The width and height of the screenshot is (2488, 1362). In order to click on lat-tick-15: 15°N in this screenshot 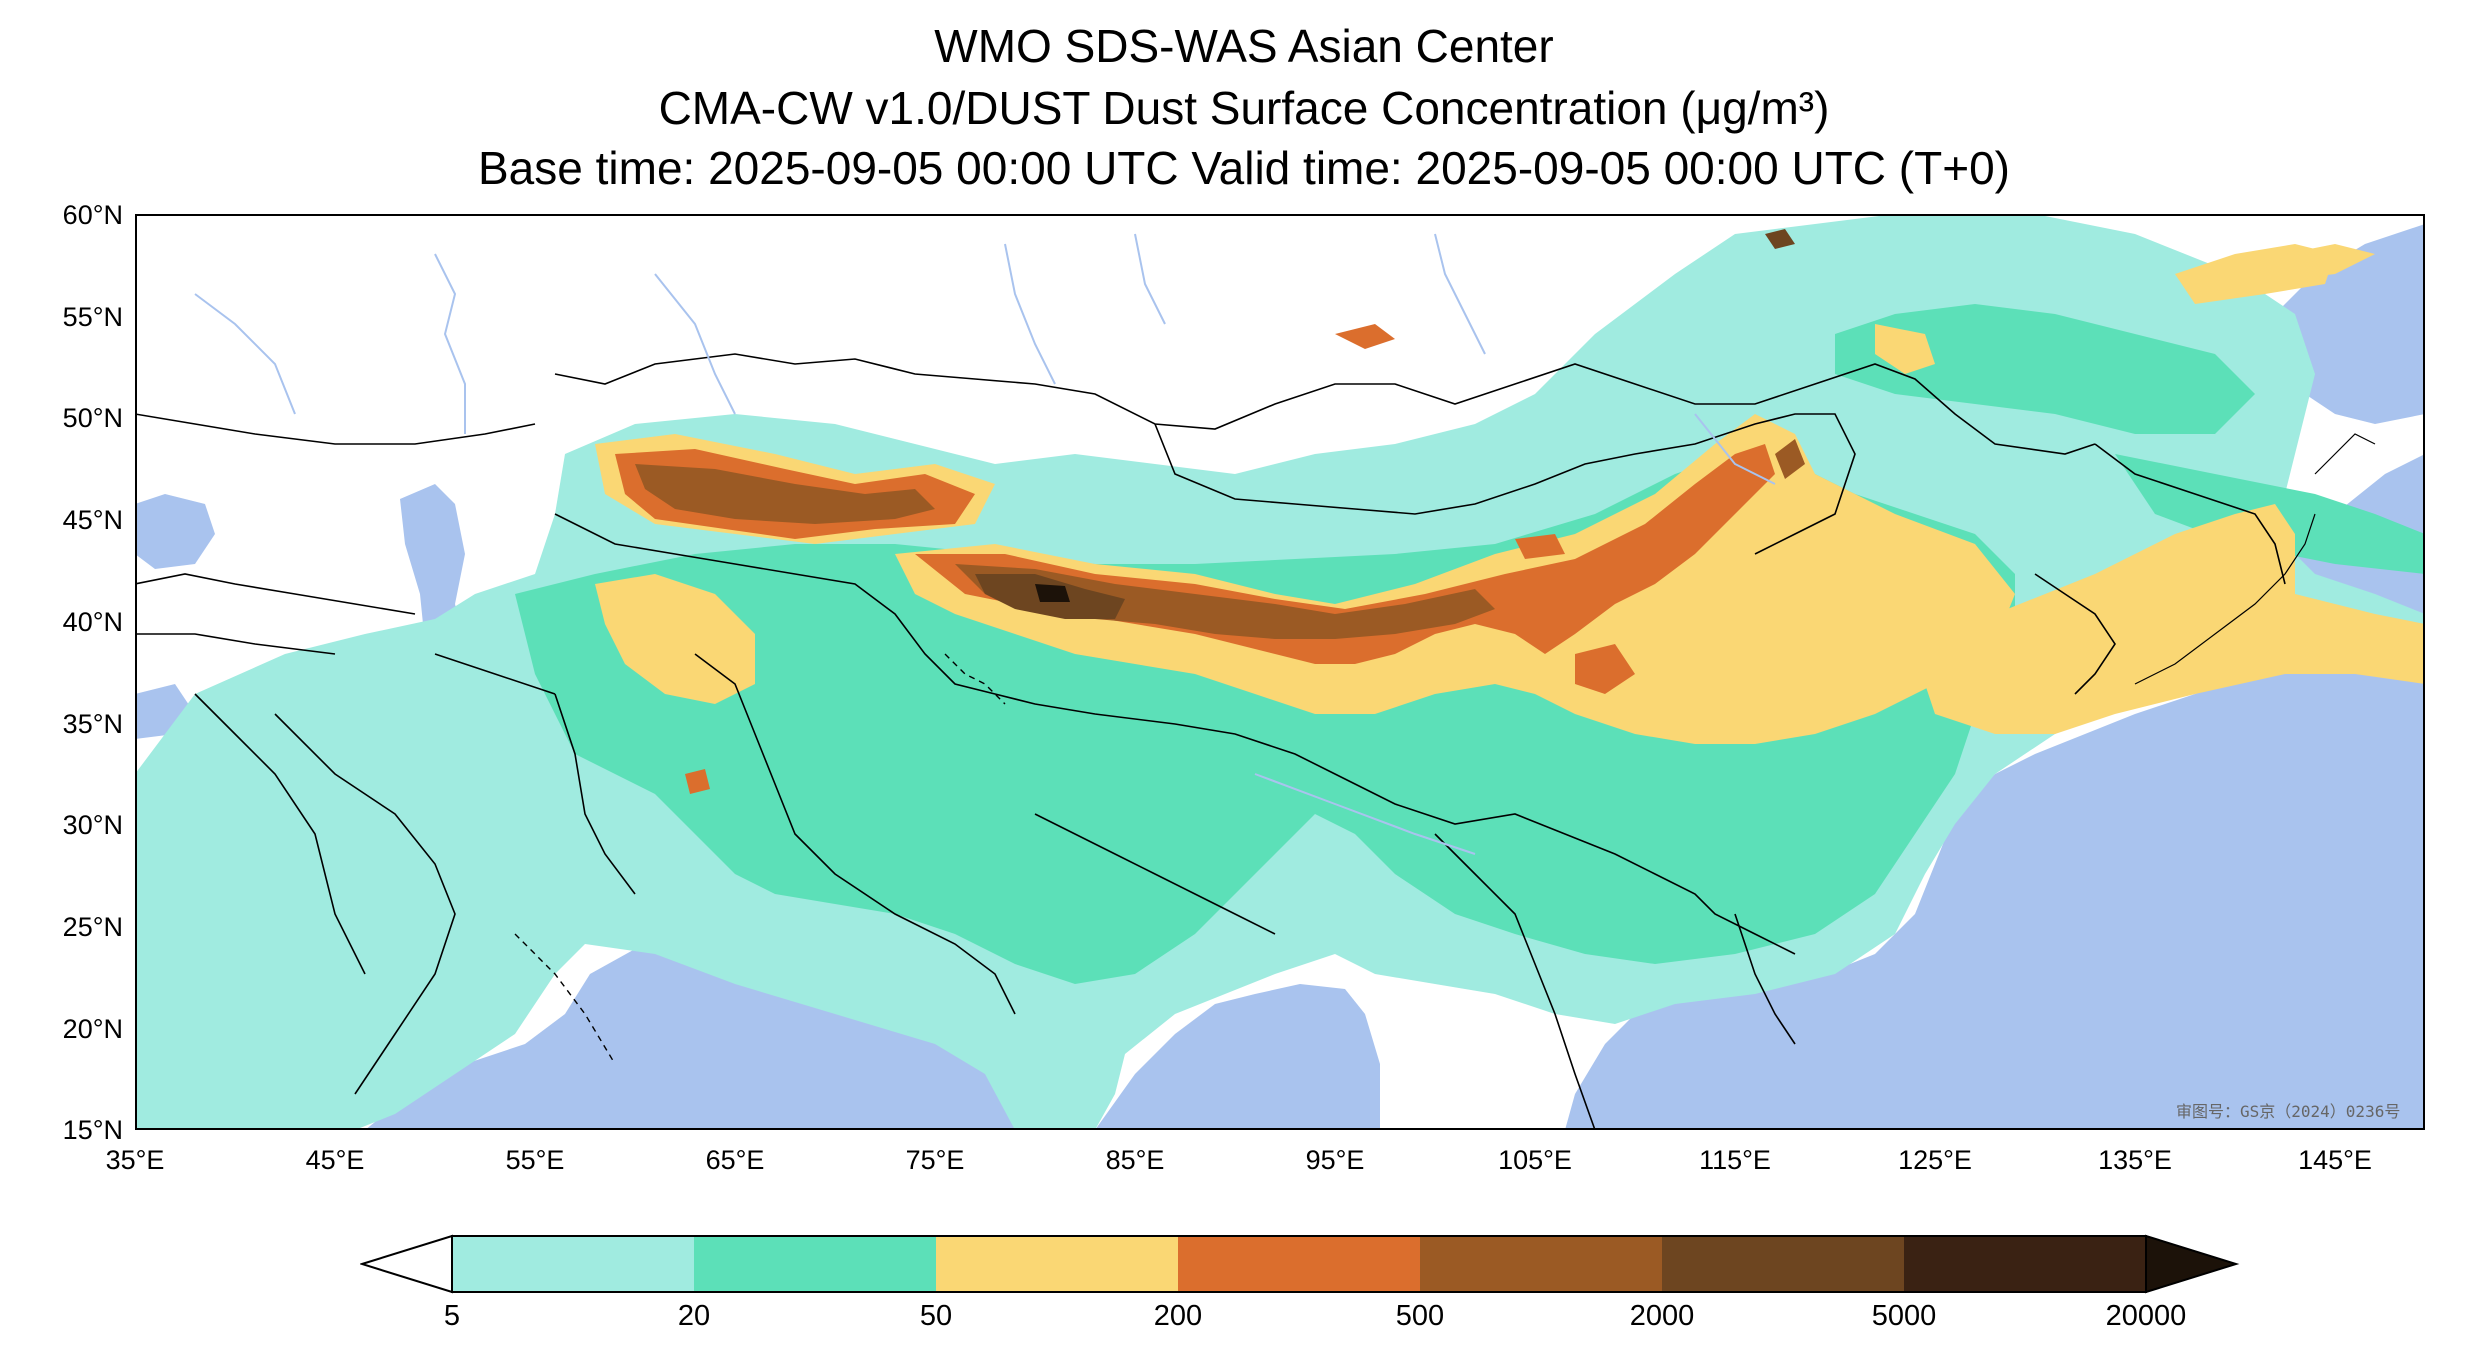, I will do `click(92, 1130)`.